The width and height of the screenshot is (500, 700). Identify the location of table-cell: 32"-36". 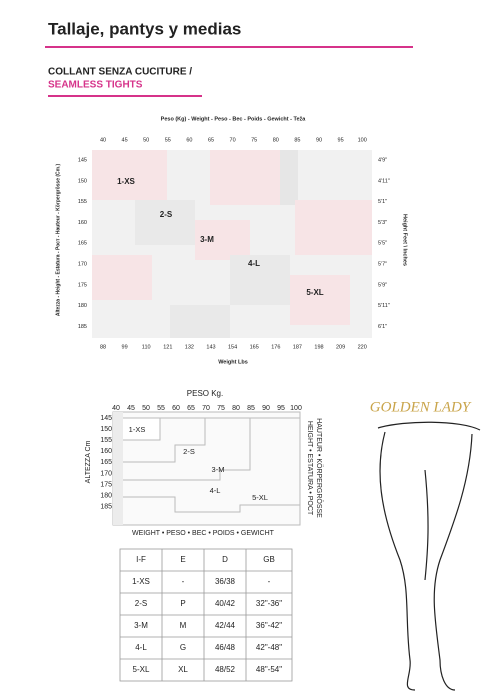
(269, 603).